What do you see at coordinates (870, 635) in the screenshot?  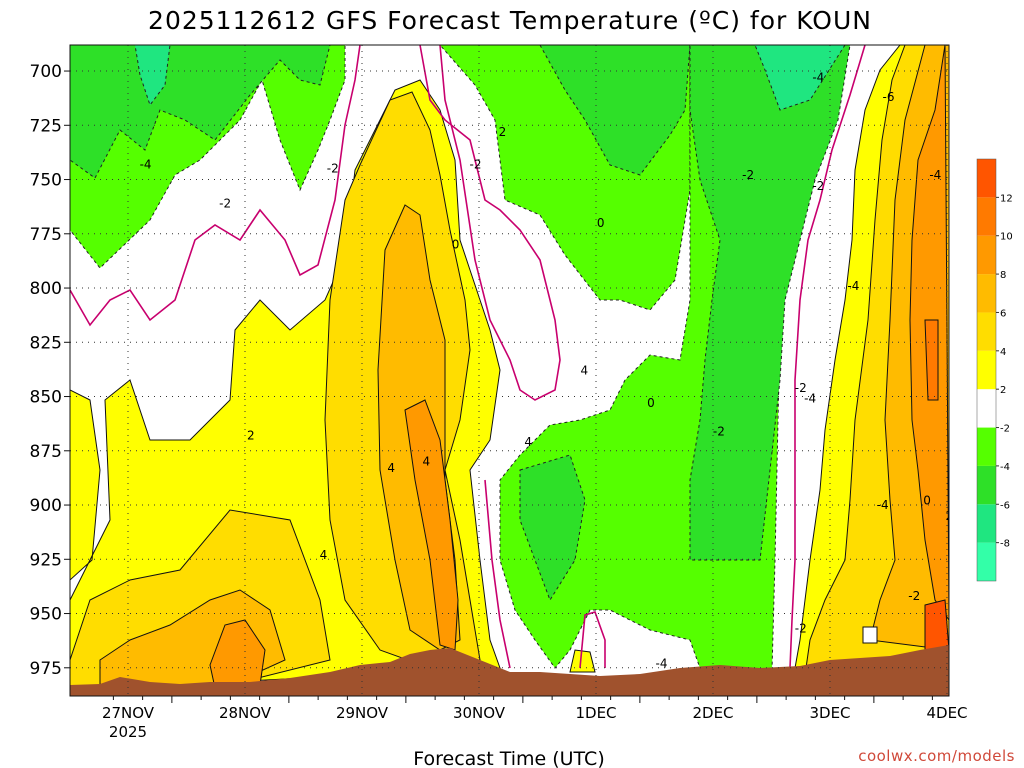 I see `fill-region-neutral-patch` at bounding box center [870, 635].